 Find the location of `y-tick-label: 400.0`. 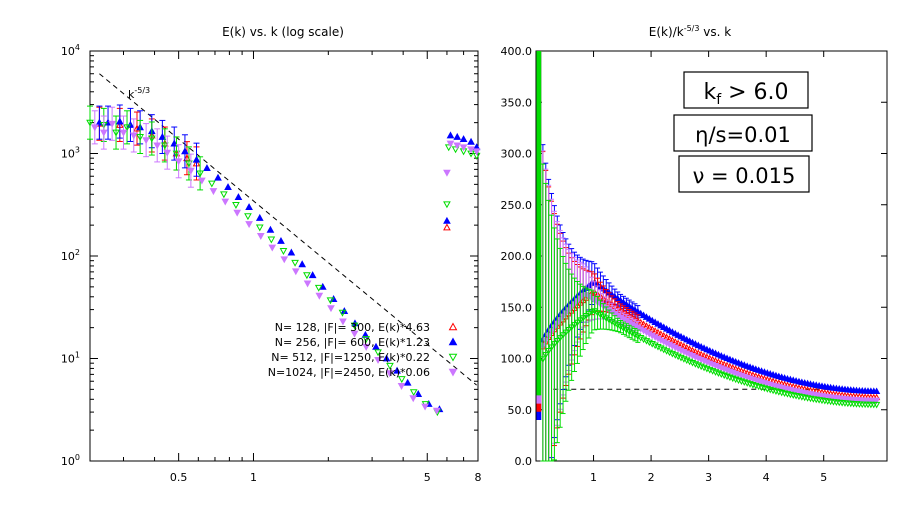

y-tick-label: 400.0 is located at coordinates (517, 51).